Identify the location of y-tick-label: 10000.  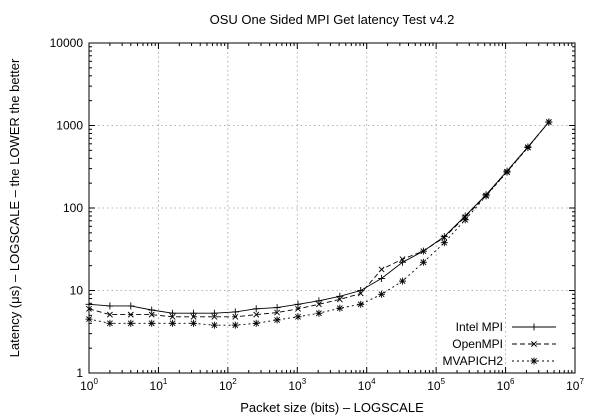
(67, 43).